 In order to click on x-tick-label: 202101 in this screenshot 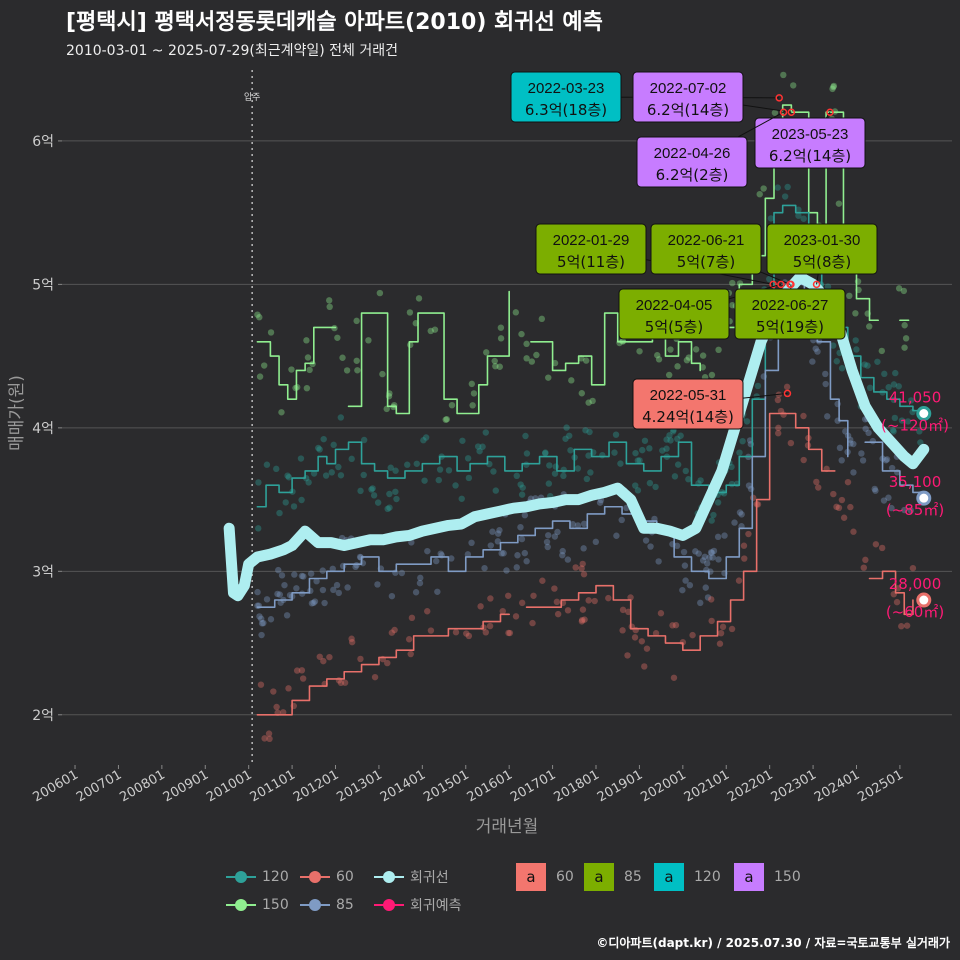, I will do `click(707, 786)`.